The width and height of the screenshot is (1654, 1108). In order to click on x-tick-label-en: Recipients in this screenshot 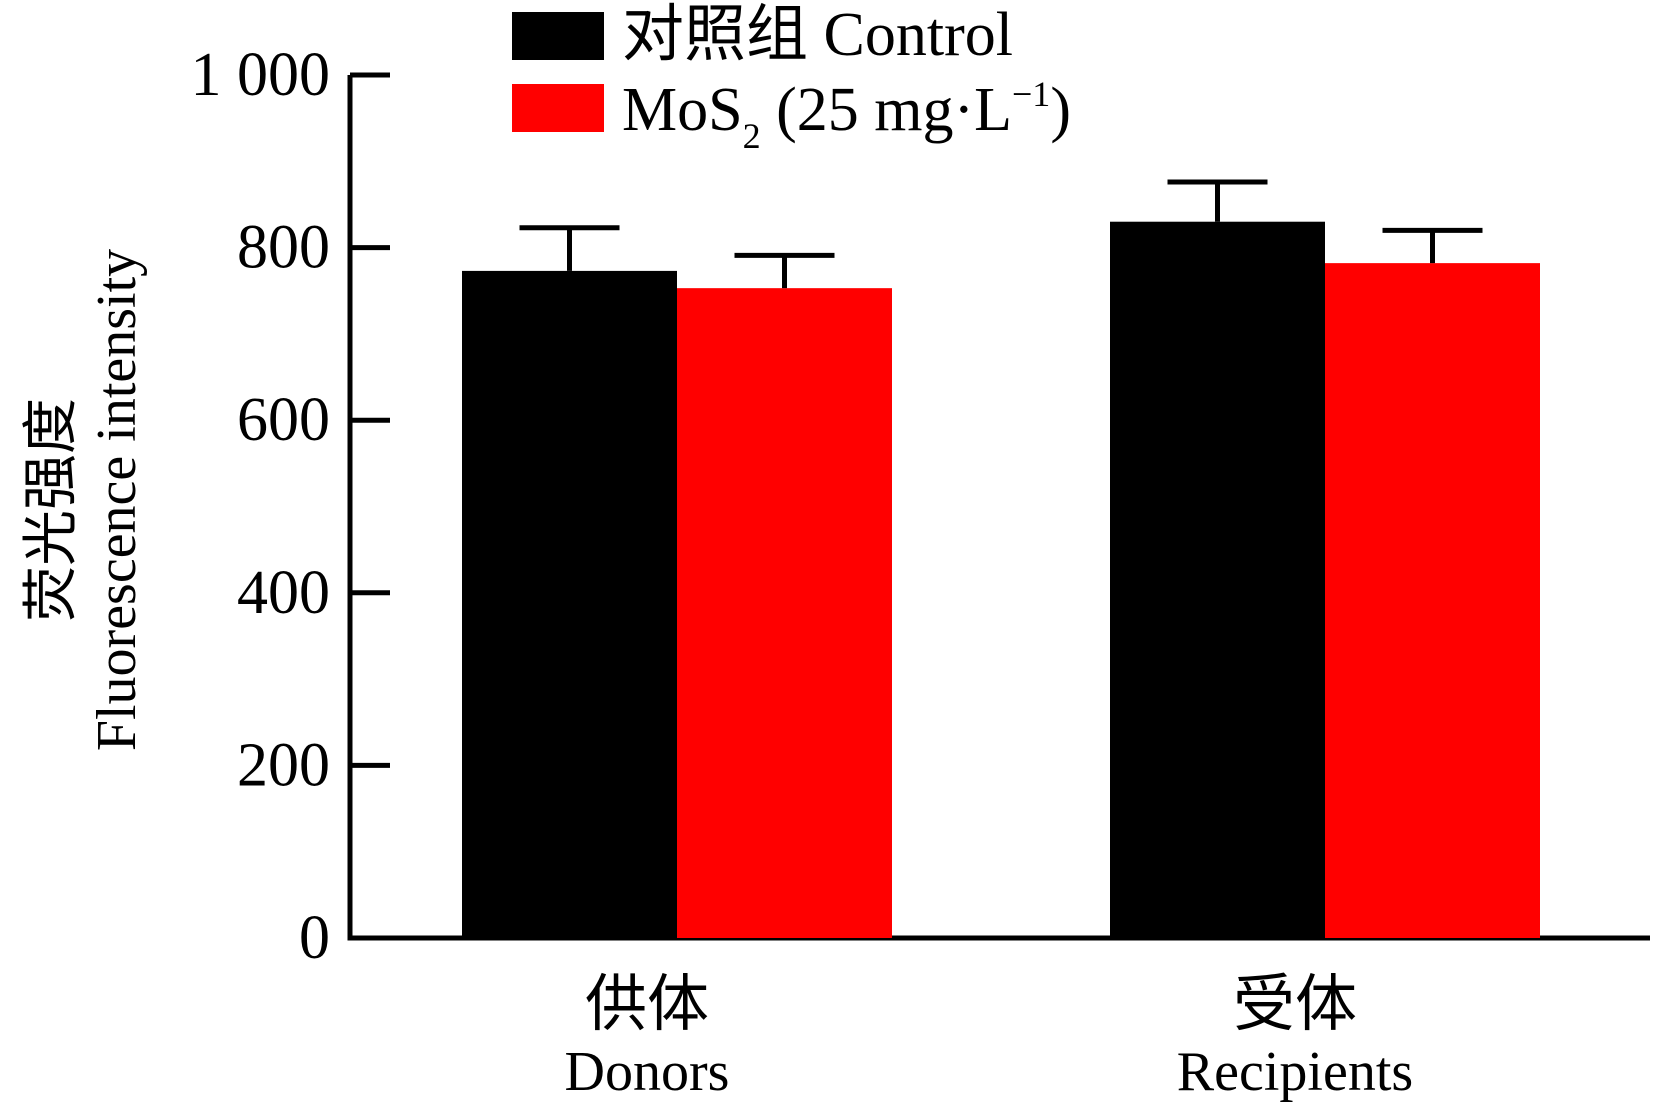, I will do `click(1295, 1072)`.